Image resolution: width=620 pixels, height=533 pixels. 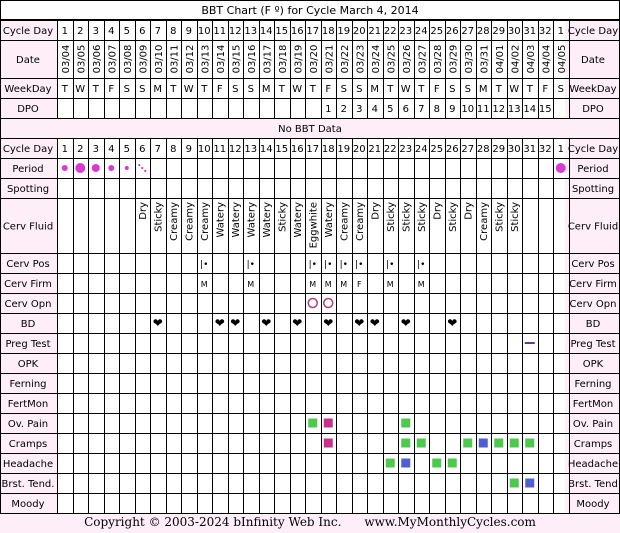 I want to click on row-label-right-headache: Headache, so click(x=593, y=464).